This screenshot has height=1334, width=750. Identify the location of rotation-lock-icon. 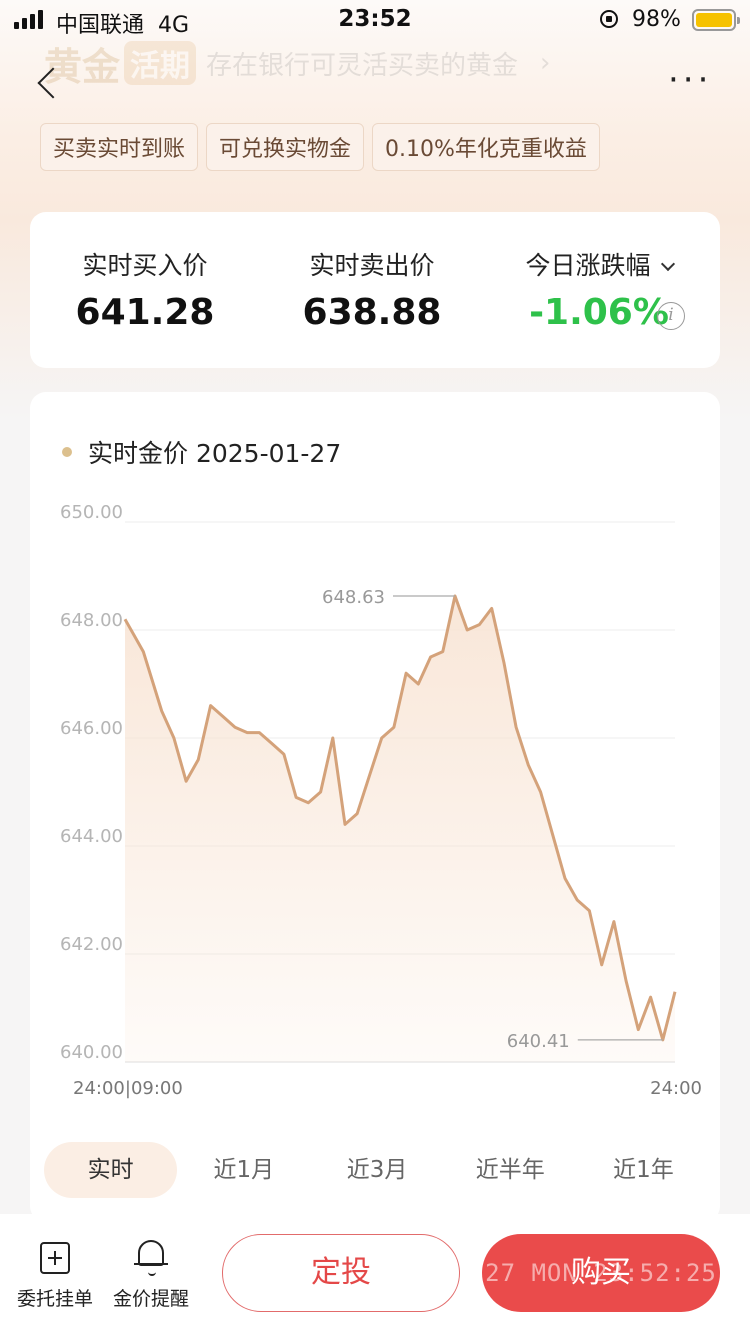
(609, 19).